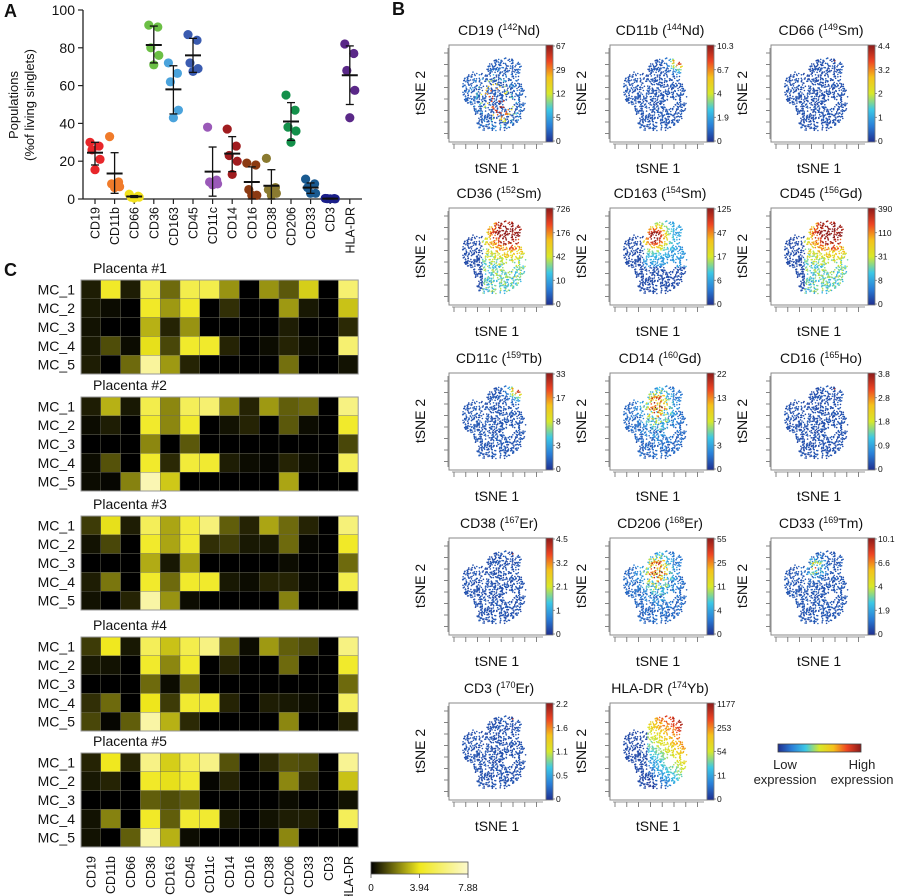 The width and height of the screenshot is (900, 896). Describe the element at coordinates (691, 30) in the screenshot. I see `isotope-element: Nd` at that location.